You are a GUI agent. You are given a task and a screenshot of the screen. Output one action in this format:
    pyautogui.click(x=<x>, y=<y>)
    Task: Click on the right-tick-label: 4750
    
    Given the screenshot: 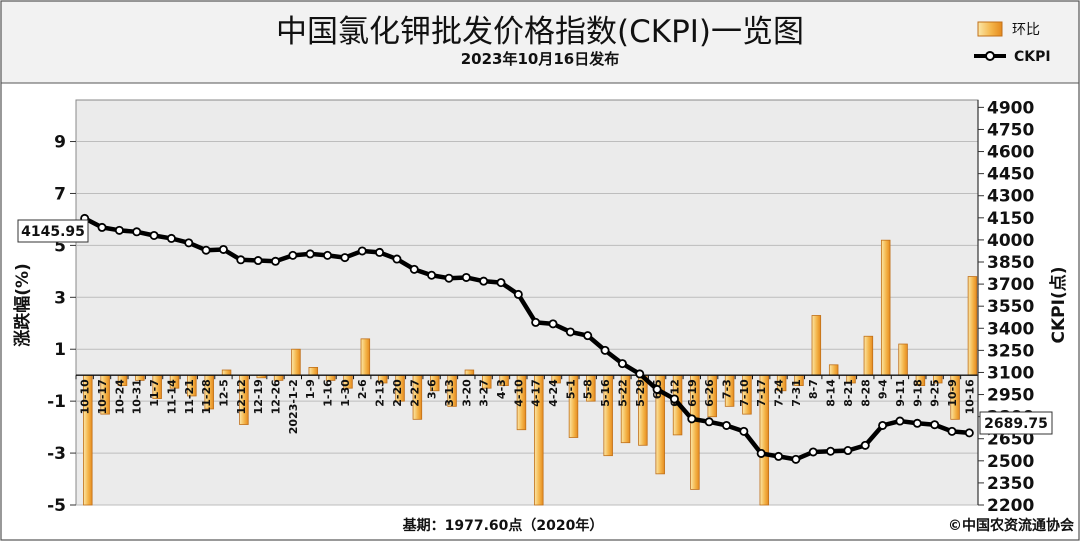 What is the action you would take?
    pyautogui.click(x=1010, y=130)
    